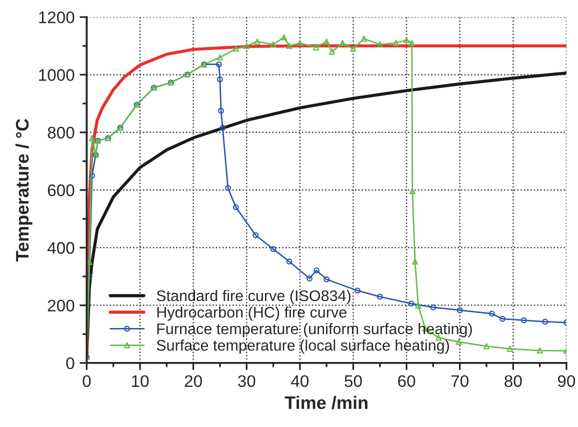 The image size is (578, 427). What do you see at coordinates (513, 381) in the screenshot?
I see `x-tick-label: 80` at bounding box center [513, 381].